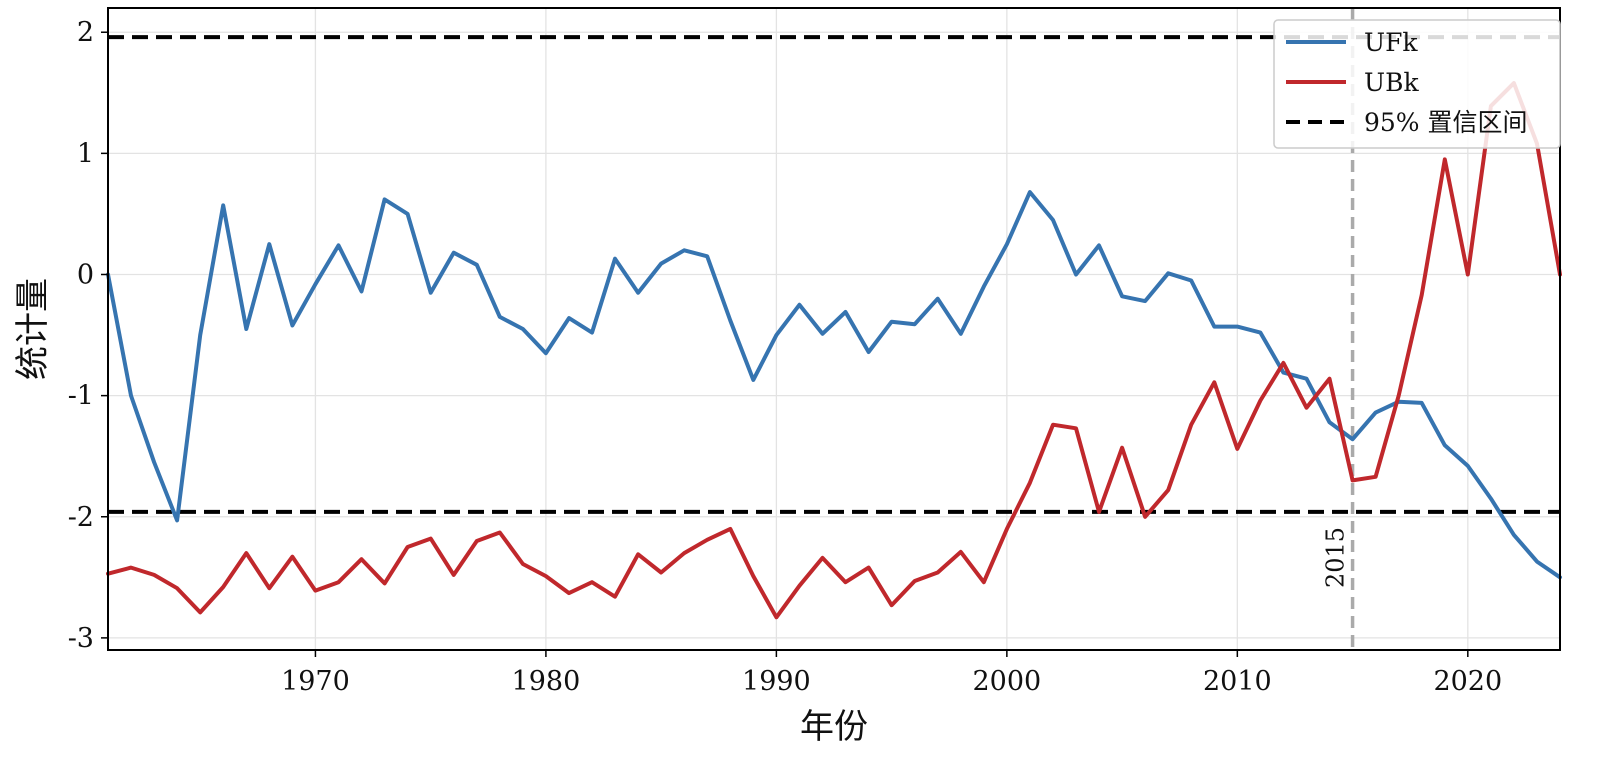  What do you see at coordinates (776, 681) in the screenshot?
I see `x-tick-label: 1990` at bounding box center [776, 681].